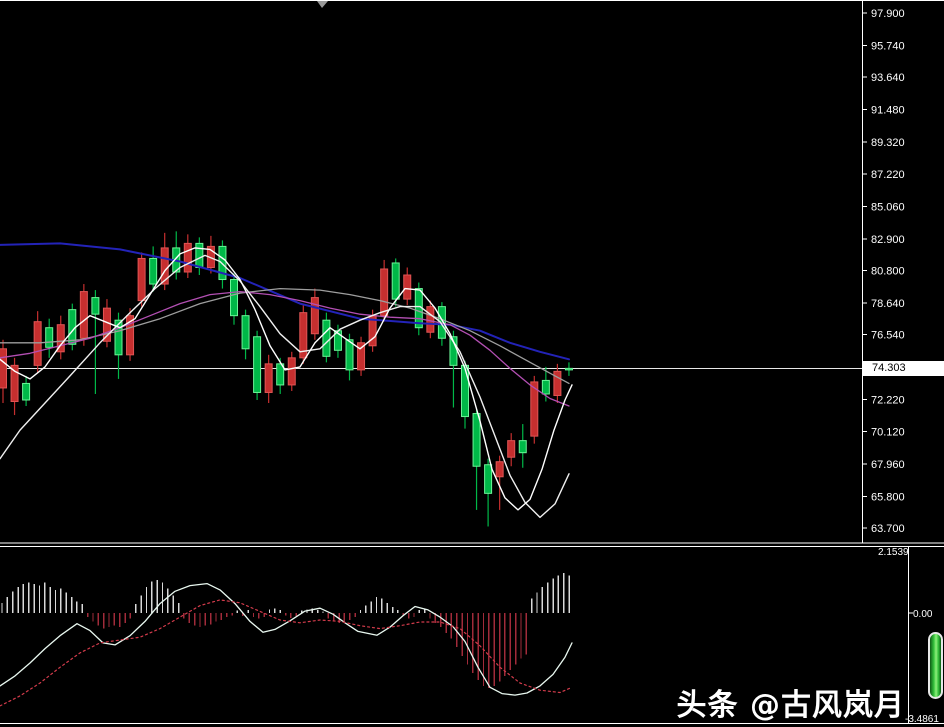  I want to click on current-price-badge: 74.303, so click(903, 368).